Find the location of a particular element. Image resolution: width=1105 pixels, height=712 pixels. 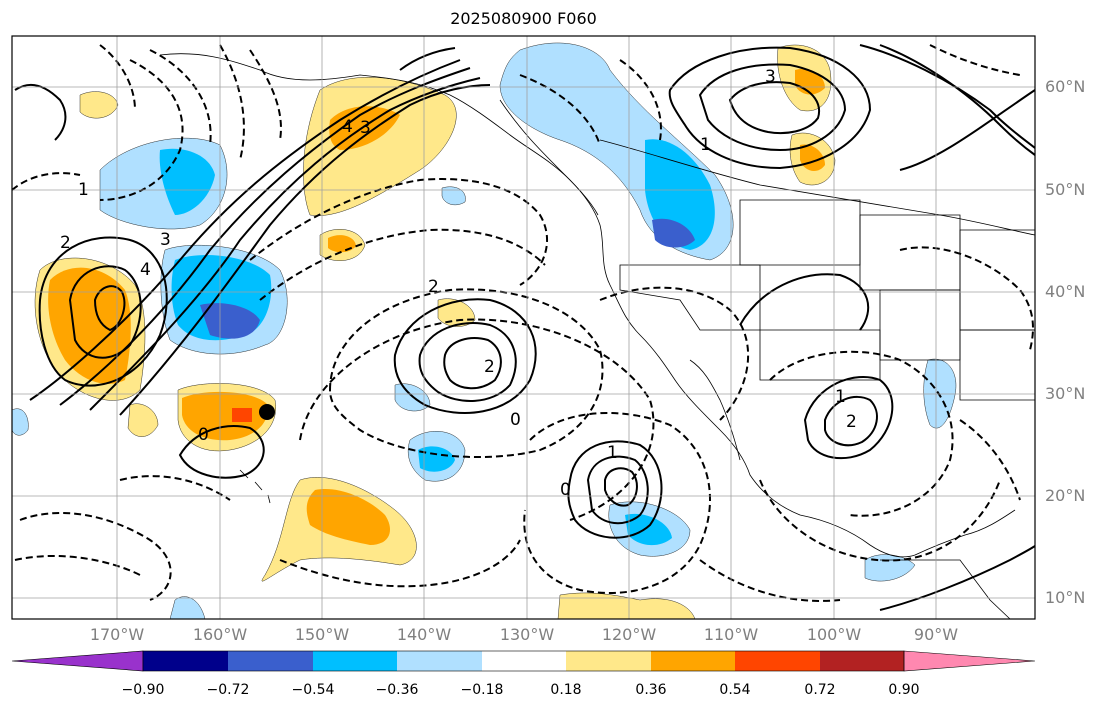

contour-label-low-1: 0 is located at coordinates (203, 435).